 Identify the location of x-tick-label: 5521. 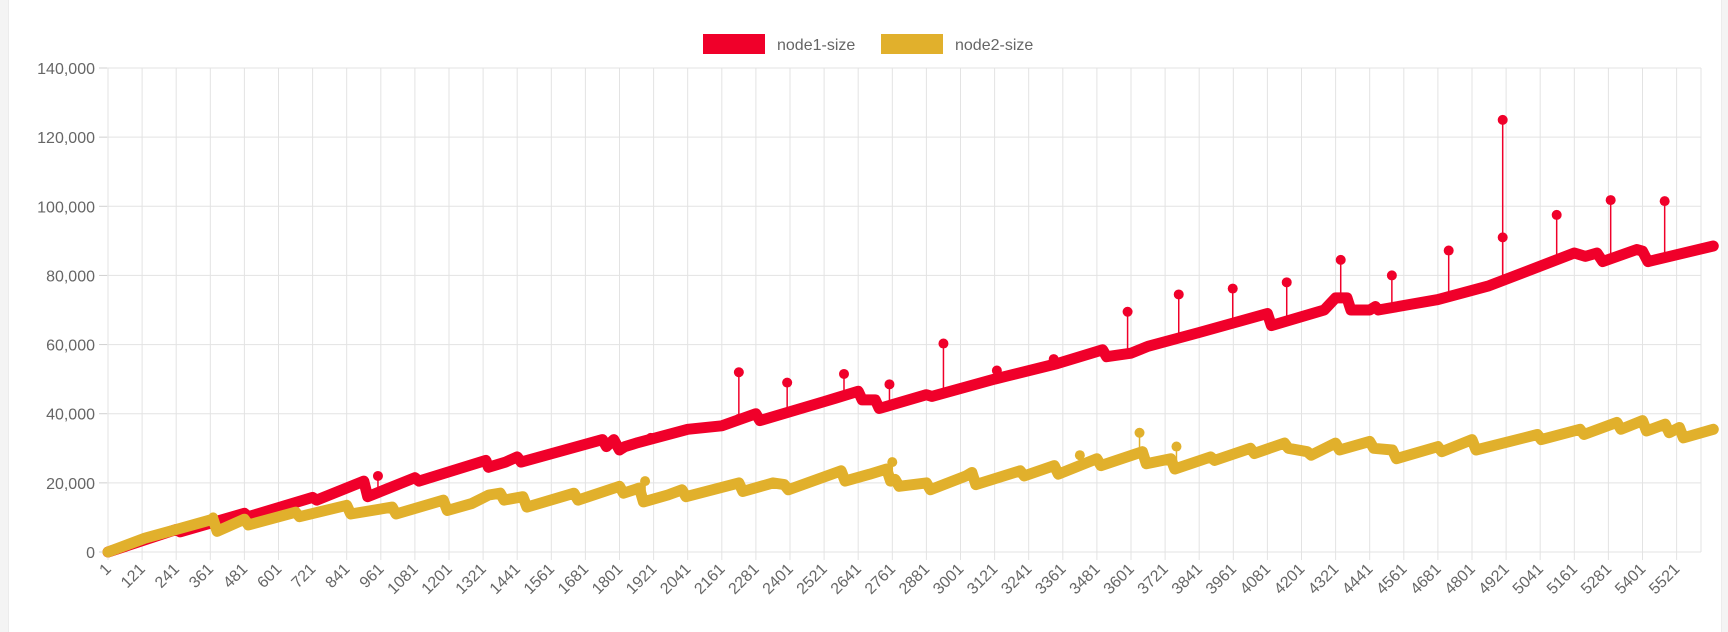
(1664, 579).